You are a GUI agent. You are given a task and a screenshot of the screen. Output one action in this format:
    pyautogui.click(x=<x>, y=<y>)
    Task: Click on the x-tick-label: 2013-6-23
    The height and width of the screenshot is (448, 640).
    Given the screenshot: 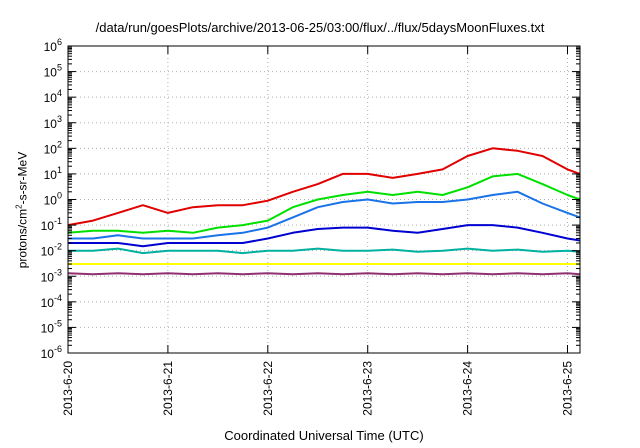 What is the action you would take?
    pyautogui.click(x=368, y=388)
    